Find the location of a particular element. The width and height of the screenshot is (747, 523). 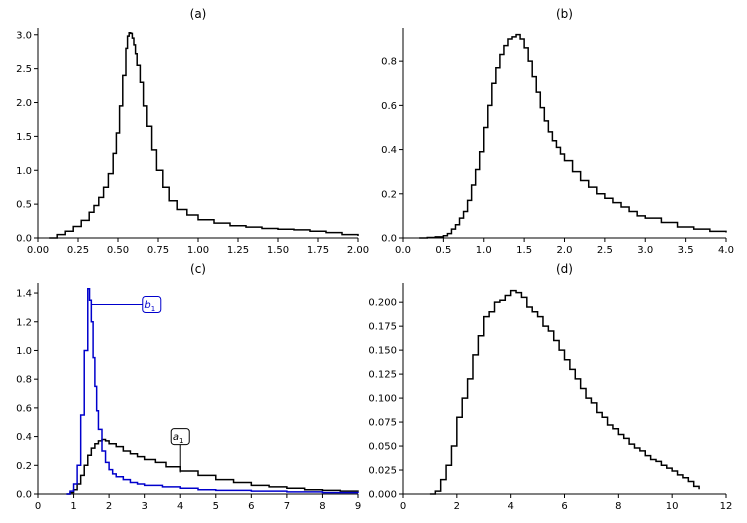

y-tick-label: 0.175 is located at coordinates (382, 327).